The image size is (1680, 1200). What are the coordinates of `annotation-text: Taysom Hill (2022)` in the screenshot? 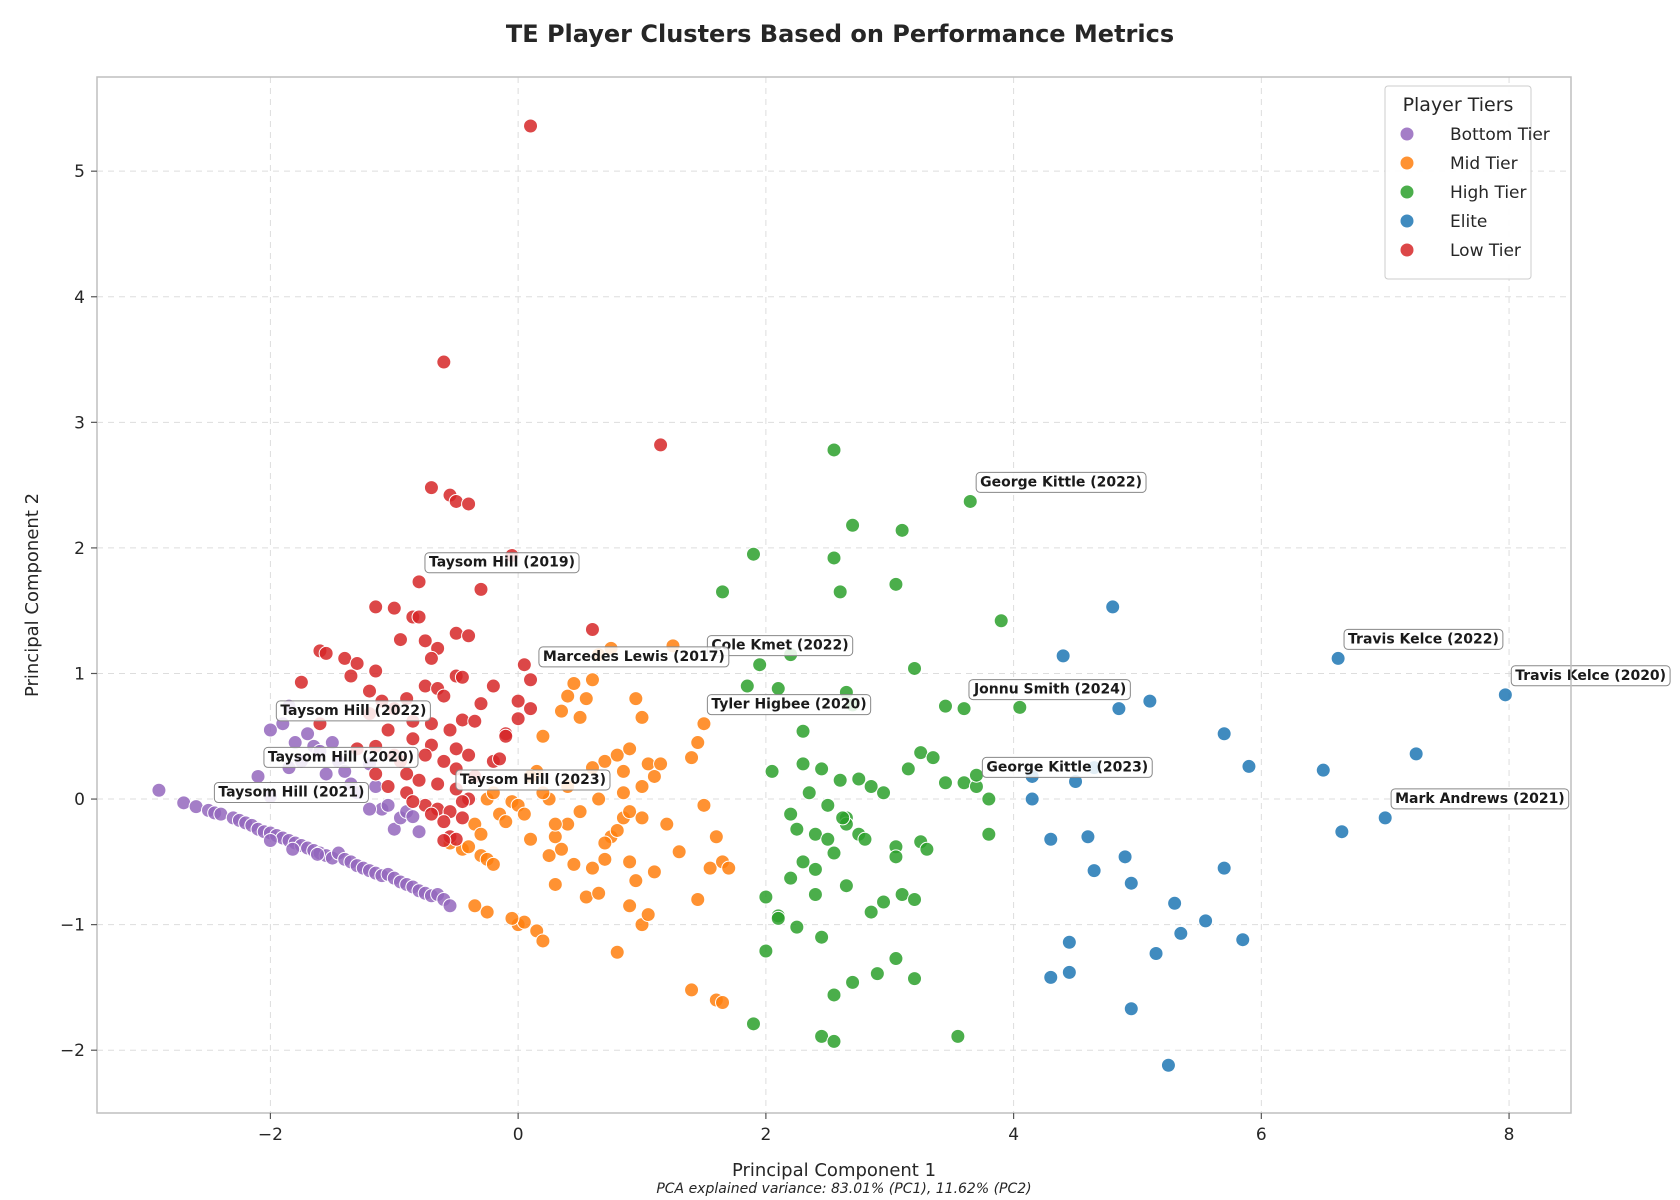 It's located at (353, 711).